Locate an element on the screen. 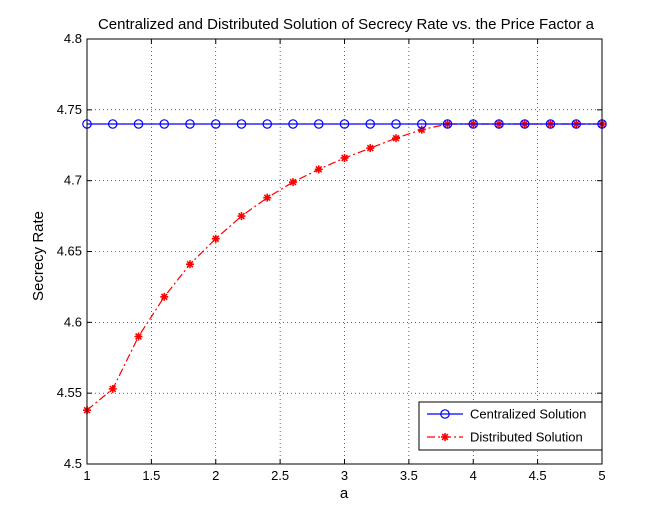  x-tick-label: 3.5 is located at coordinates (409, 475).